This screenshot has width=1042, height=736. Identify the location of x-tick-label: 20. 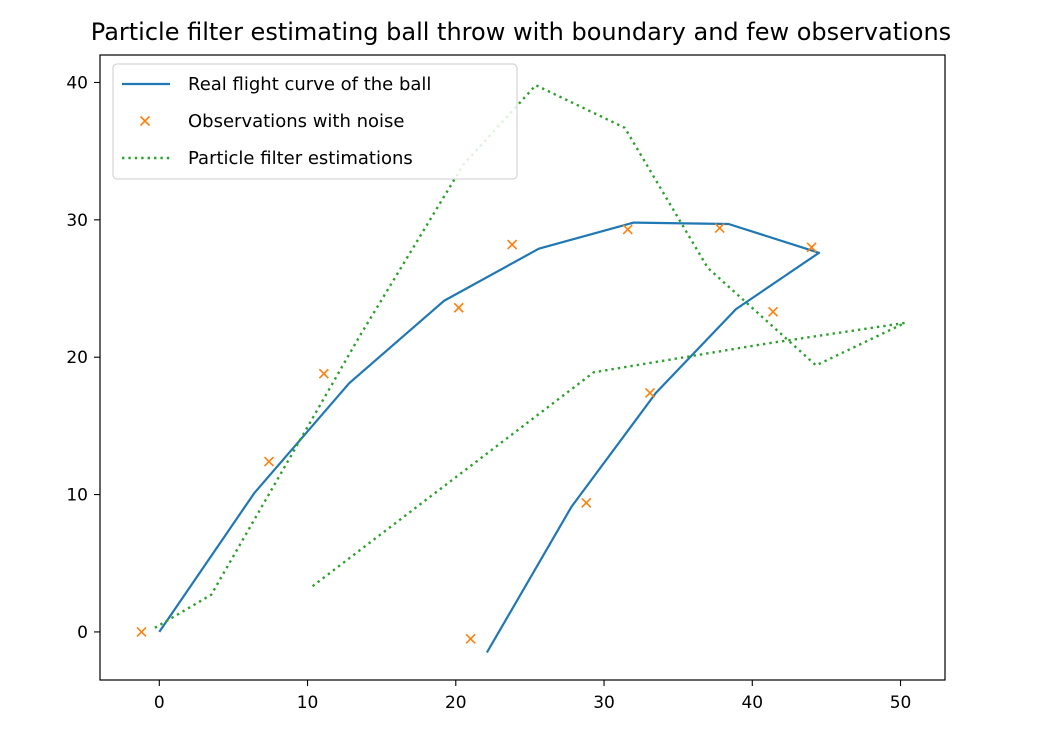
(456, 703).